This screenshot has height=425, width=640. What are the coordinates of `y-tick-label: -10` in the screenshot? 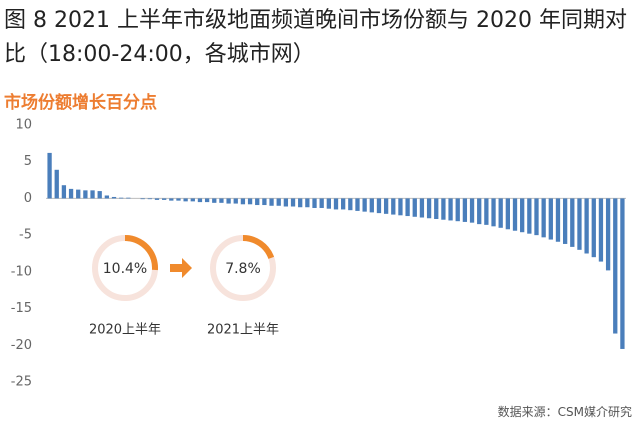 It's located at (21, 271).